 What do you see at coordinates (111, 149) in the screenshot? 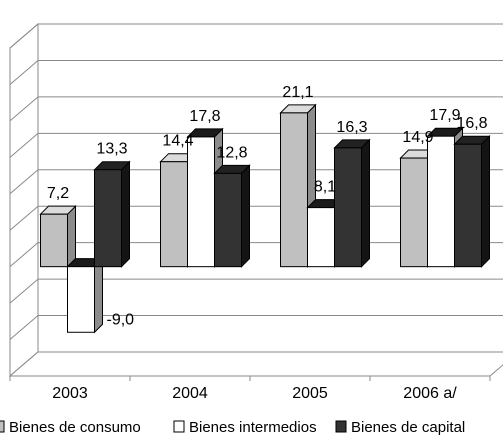
I see `data-label: 13,3` at bounding box center [111, 149].